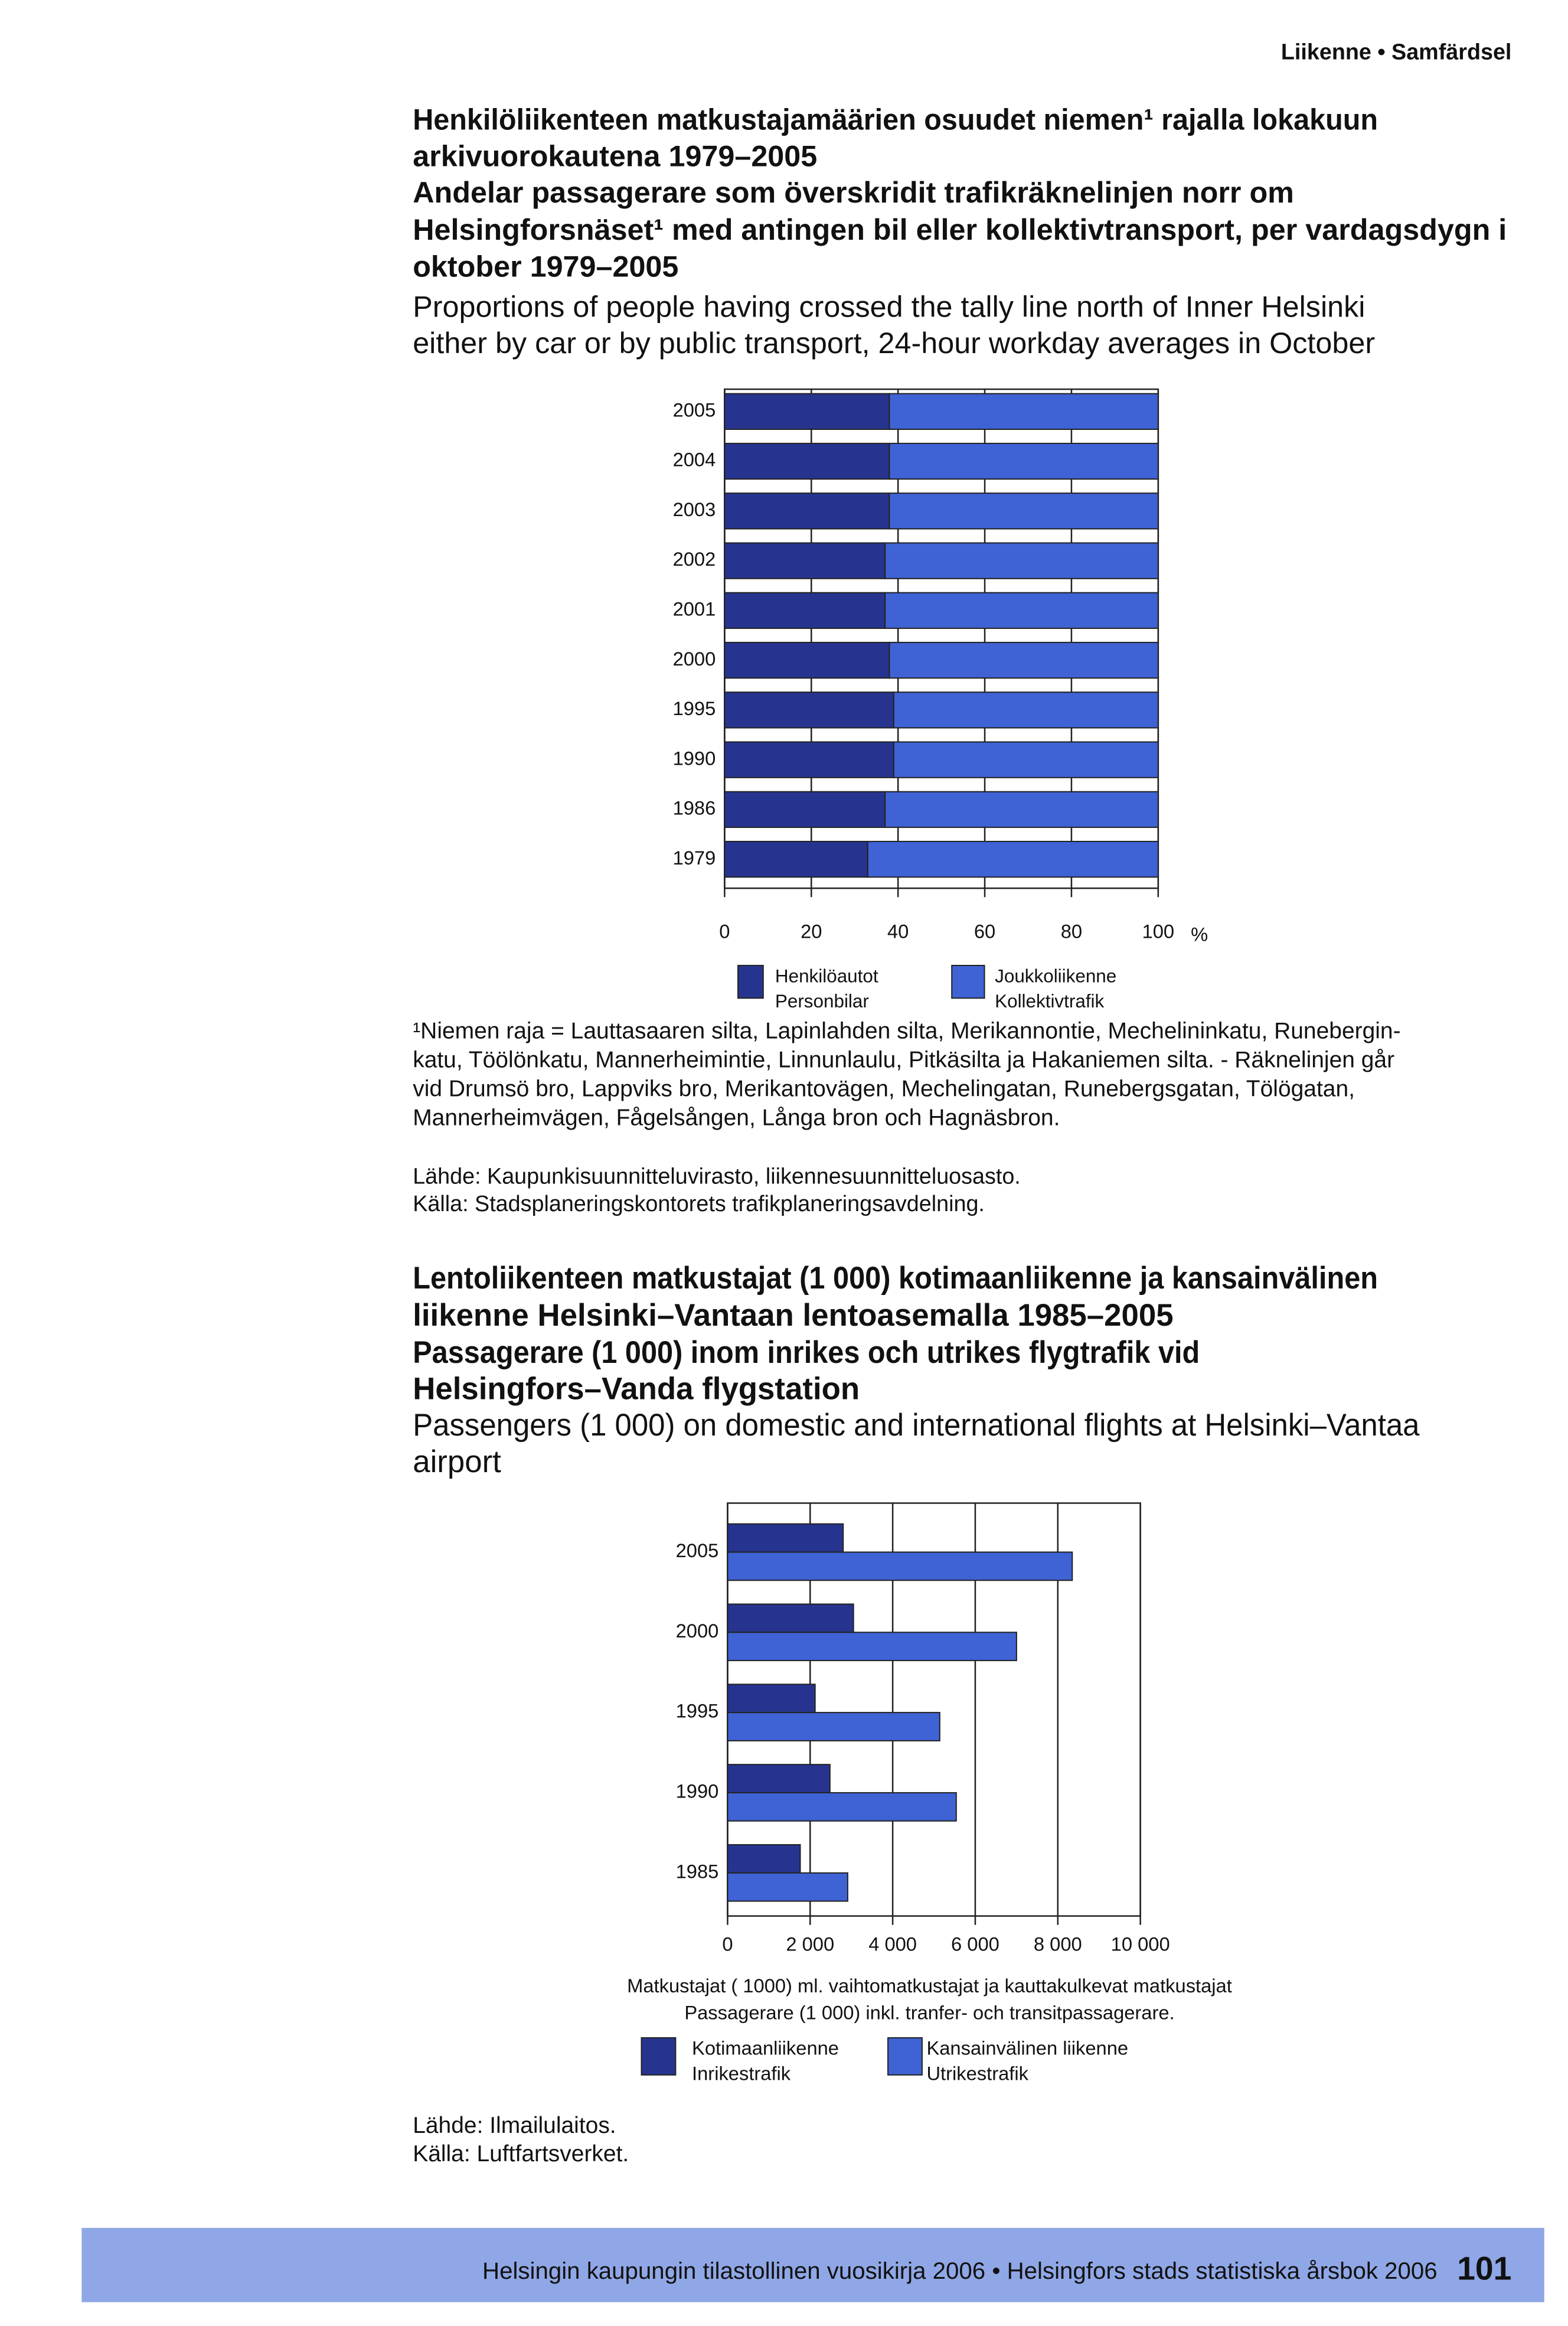 The width and height of the screenshot is (1568, 2326). What do you see at coordinates (977, 2073) in the screenshot?
I see `legend-label: Utrikestrafik` at bounding box center [977, 2073].